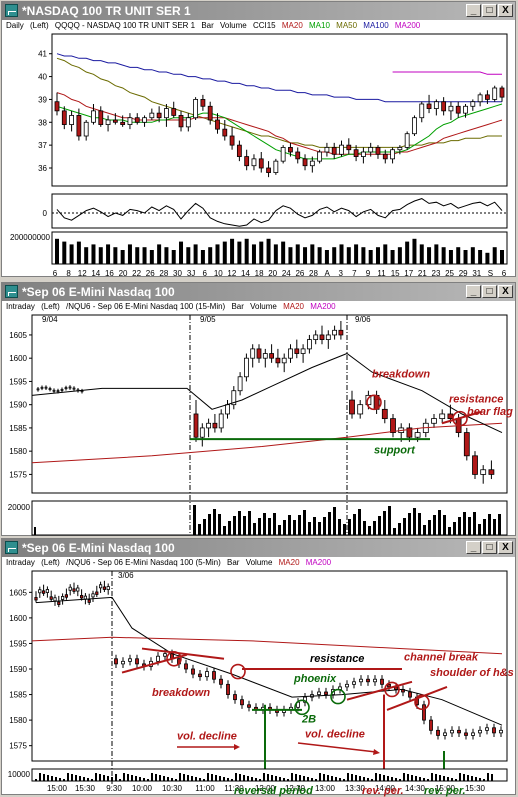 The image size is (518, 797). I want to click on day1-candle, so click(58, 391).